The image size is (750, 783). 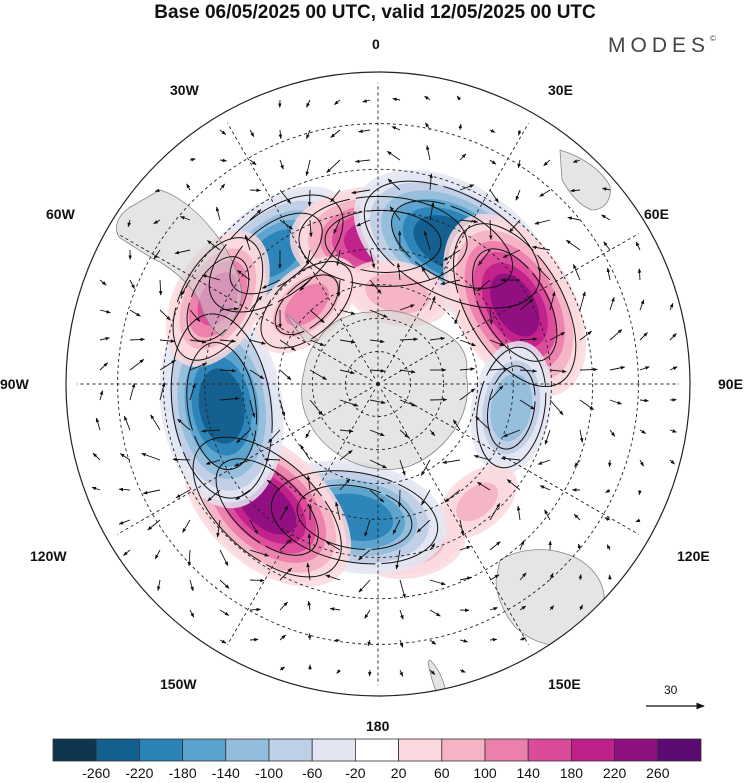 I want to click on negative-anomaly-cell, so click(x=511, y=407).